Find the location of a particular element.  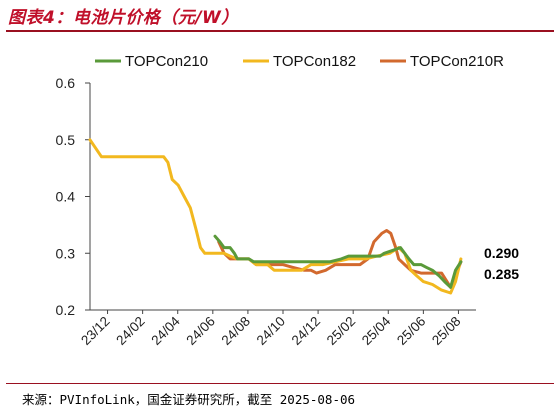

y-tick-label: 0.6 is located at coordinates (66, 83).